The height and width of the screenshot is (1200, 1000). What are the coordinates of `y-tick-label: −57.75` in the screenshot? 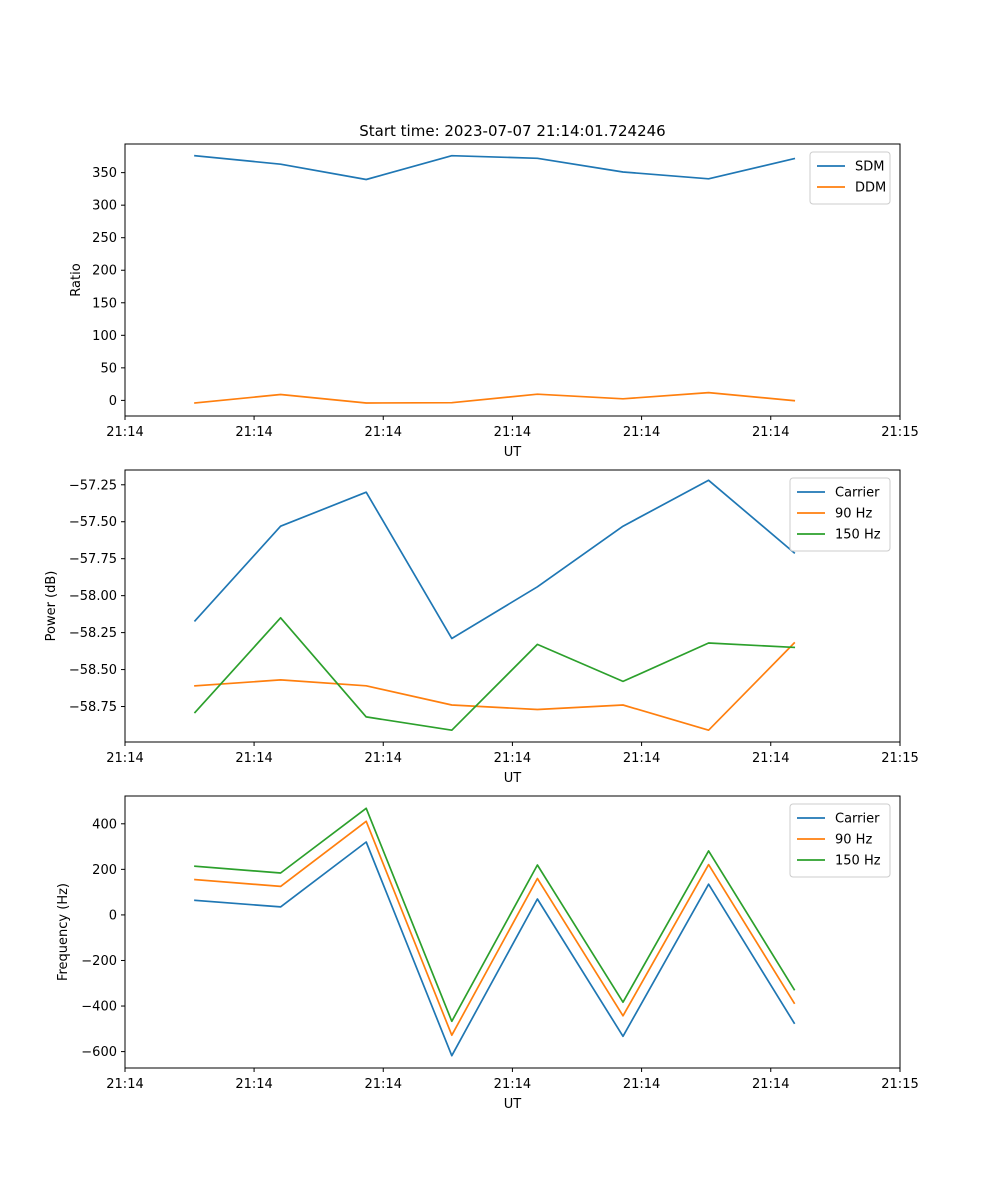 It's located at (93, 559).